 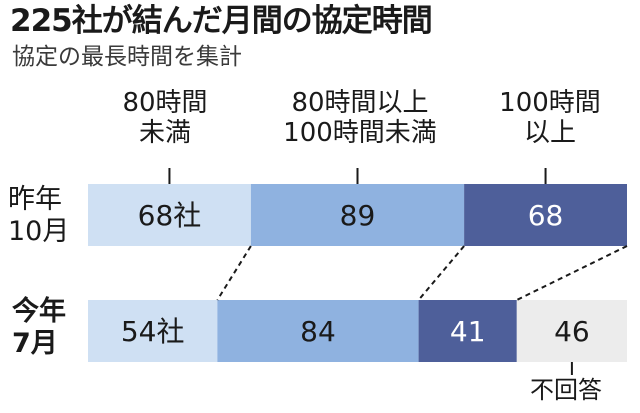 What do you see at coordinates (127, 57) in the screenshot?
I see `chart-subtitle: 協定の最長時間を集計` at bounding box center [127, 57].